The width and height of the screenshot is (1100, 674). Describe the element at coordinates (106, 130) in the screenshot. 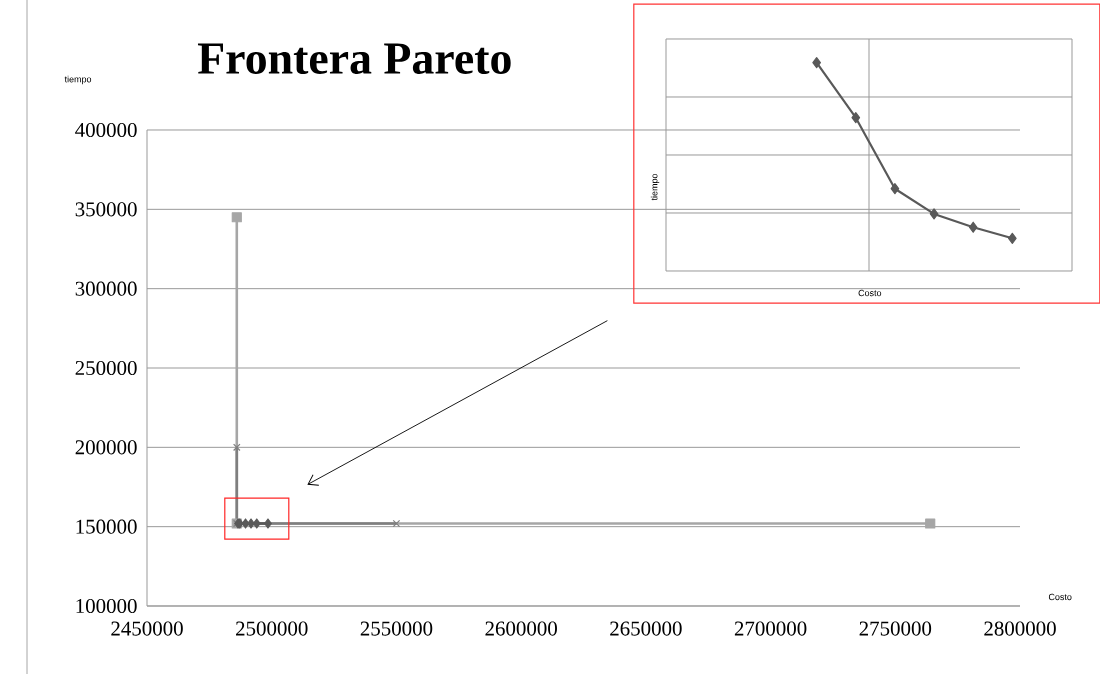

I see `y-tick-label: 400000` at that location.